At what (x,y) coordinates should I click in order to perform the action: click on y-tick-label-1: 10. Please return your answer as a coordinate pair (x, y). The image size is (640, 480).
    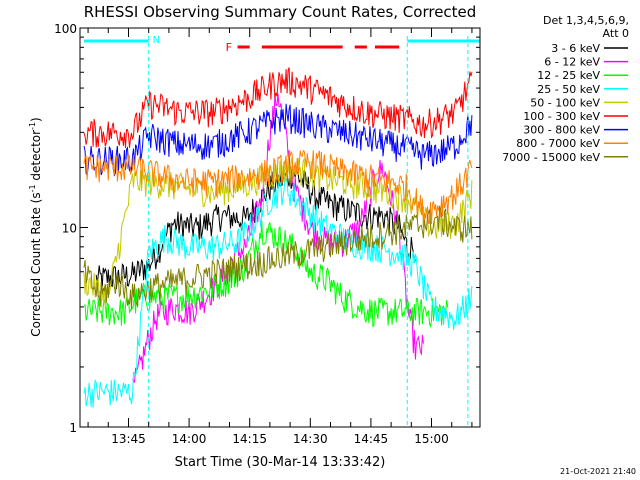
    Looking at the image, I should click on (69, 229).